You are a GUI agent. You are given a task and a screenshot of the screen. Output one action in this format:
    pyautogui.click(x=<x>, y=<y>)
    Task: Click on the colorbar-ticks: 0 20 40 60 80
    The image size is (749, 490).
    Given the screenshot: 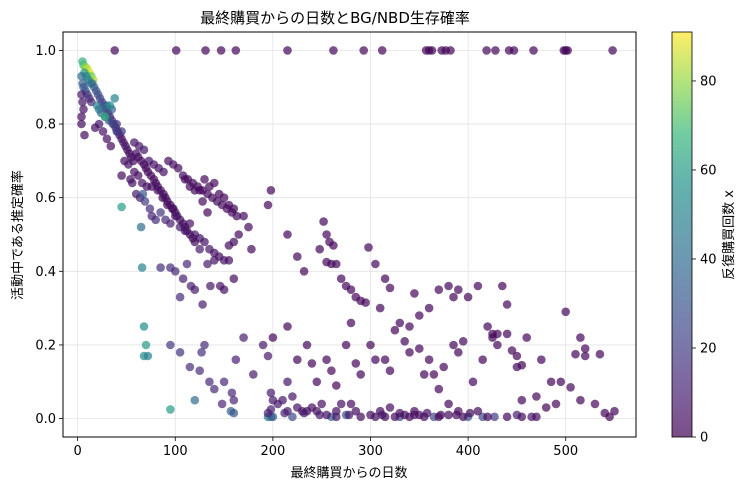 What is the action you would take?
    pyautogui.click(x=704, y=260)
    